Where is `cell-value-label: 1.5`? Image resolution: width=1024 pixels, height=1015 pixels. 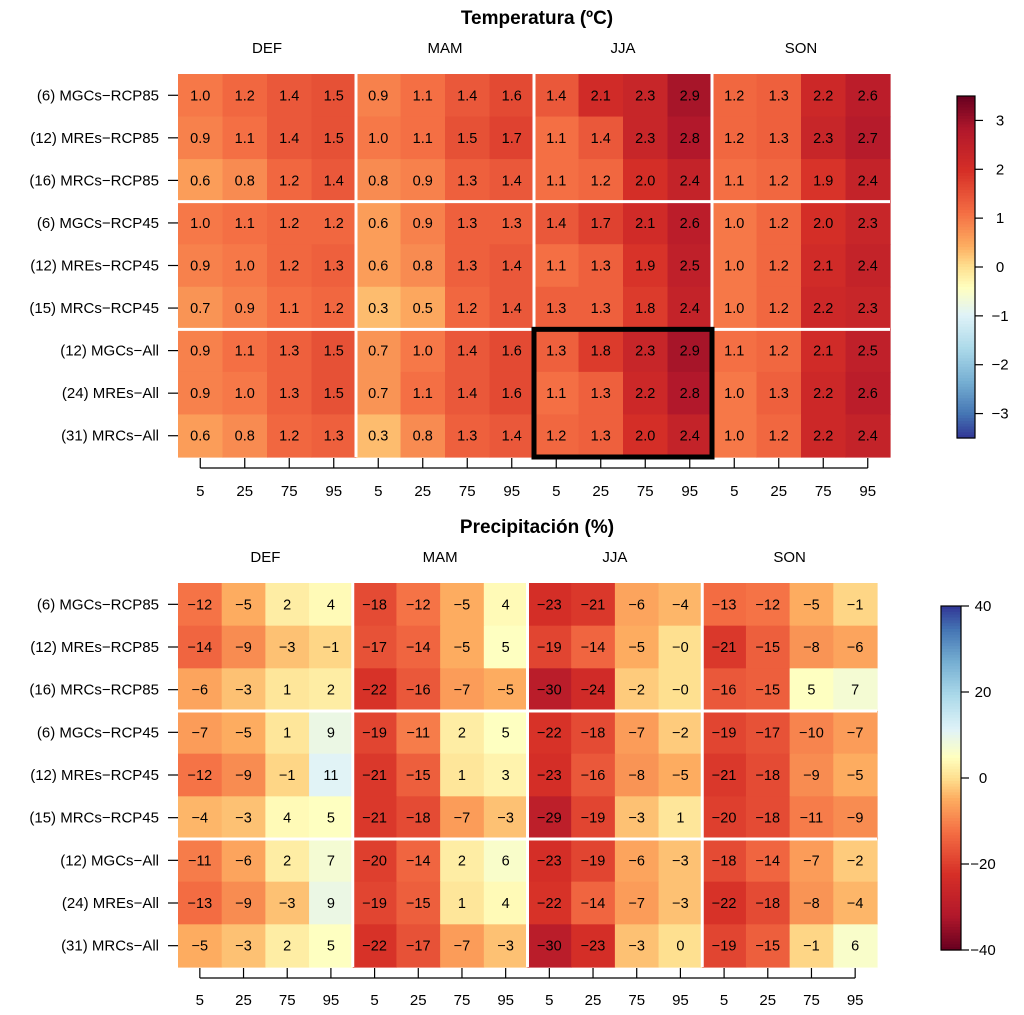 cell-value-label: 1.5 is located at coordinates (334, 96).